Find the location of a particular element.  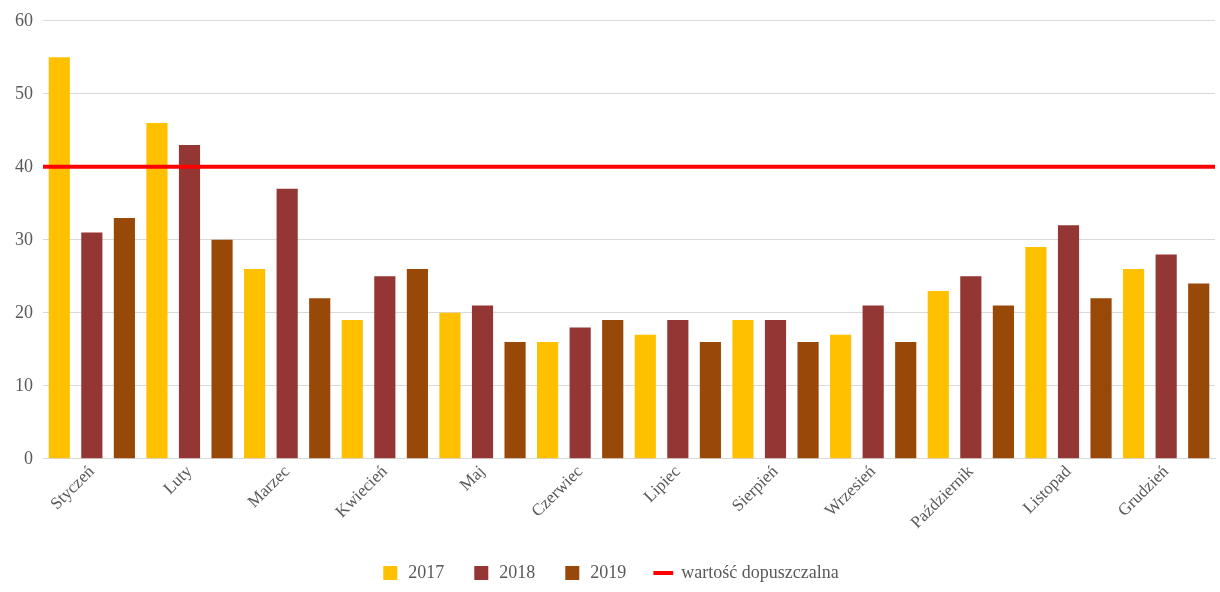

y-tick-label: 60 is located at coordinates (24, 19).